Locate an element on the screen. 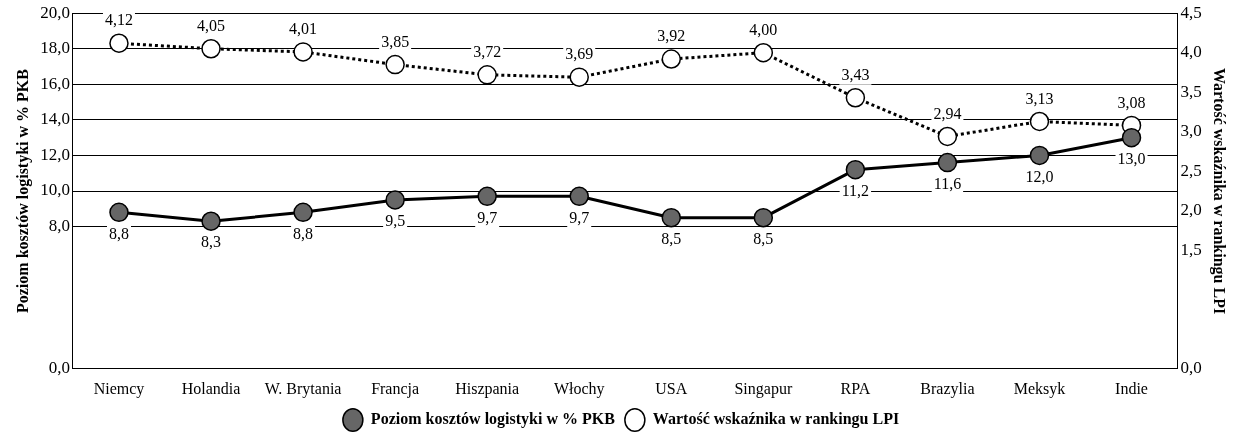 The width and height of the screenshot is (1242, 438). y2-tick-label: 0,0 is located at coordinates (1191, 368).